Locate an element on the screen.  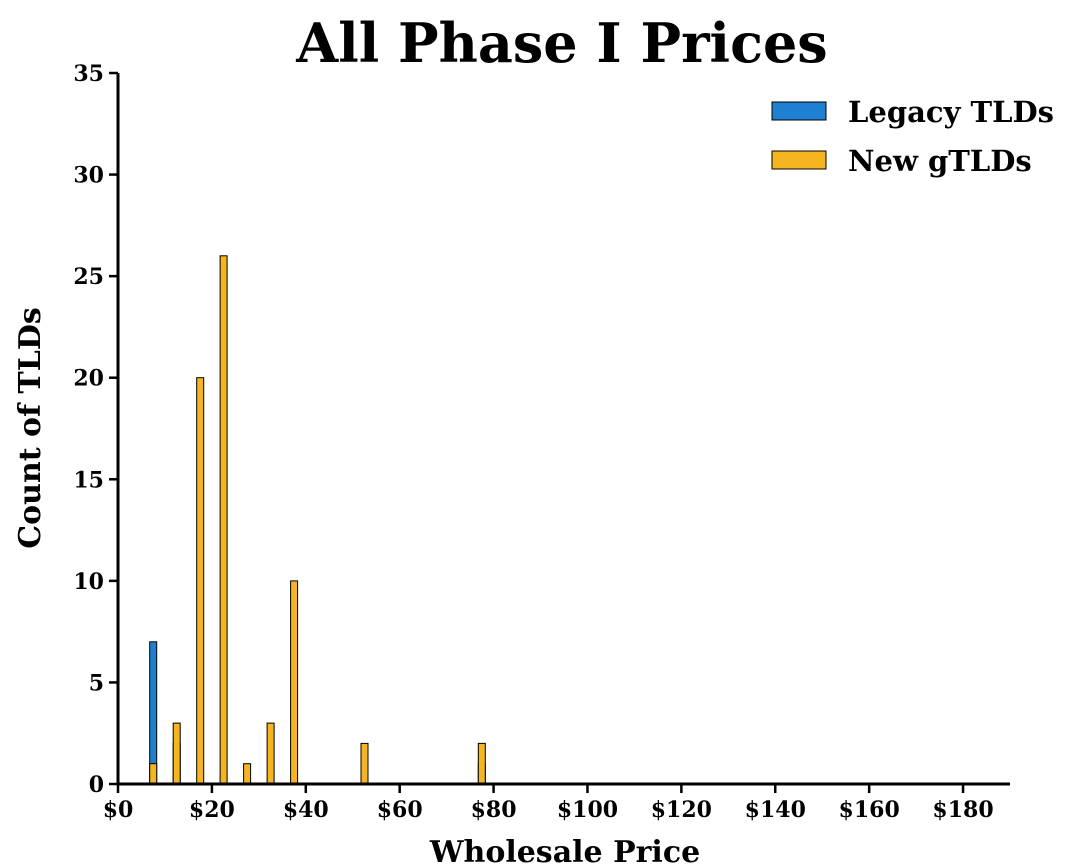
y-axis-label: Count of TLDs is located at coordinates (30, 428).